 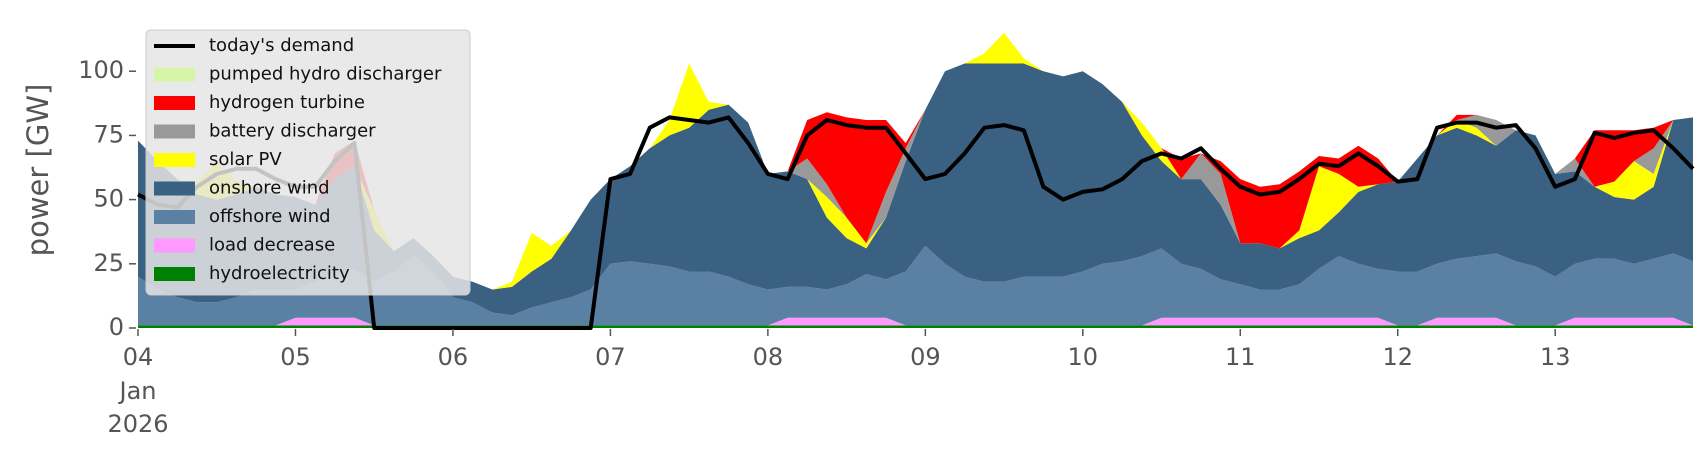 What do you see at coordinates (108, 199) in the screenshot?
I see `y-tick-label: 50` at bounding box center [108, 199].